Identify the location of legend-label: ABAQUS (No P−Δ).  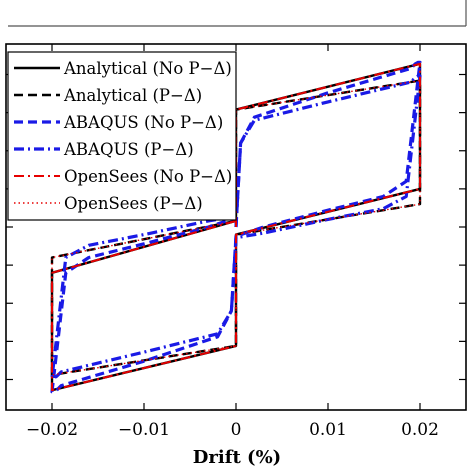
(143, 122).